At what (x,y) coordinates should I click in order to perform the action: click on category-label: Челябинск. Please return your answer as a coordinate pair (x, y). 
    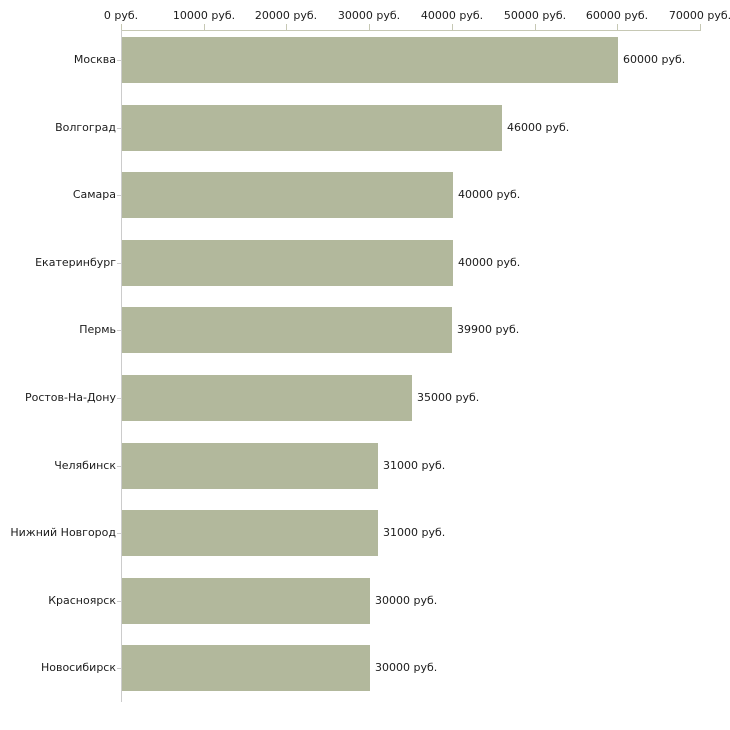
    Looking at the image, I should click on (85, 465).